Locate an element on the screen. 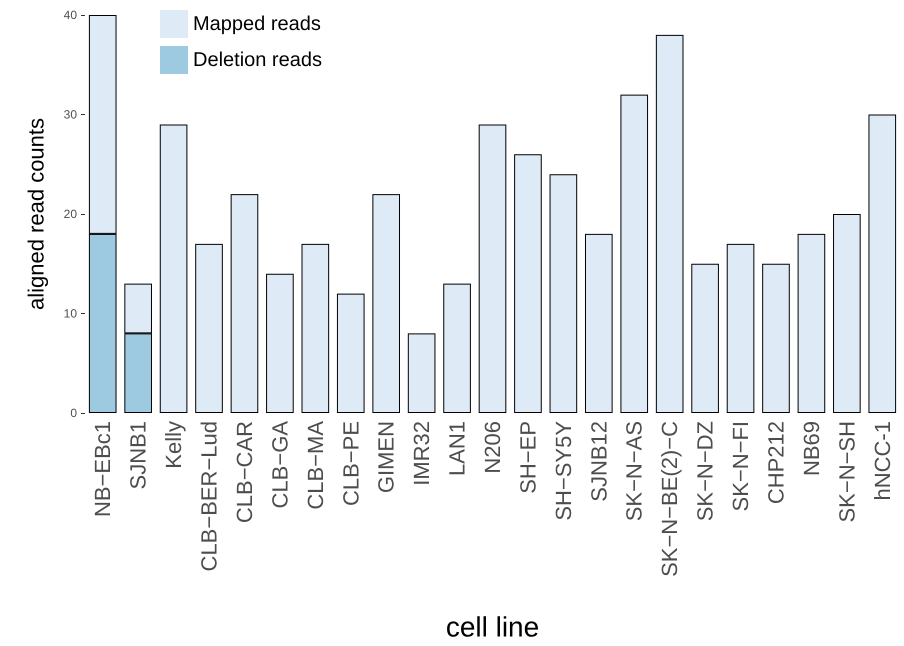 The height and width of the screenshot is (646, 904). y-tick-label: 30 is located at coordinates (71, 115).